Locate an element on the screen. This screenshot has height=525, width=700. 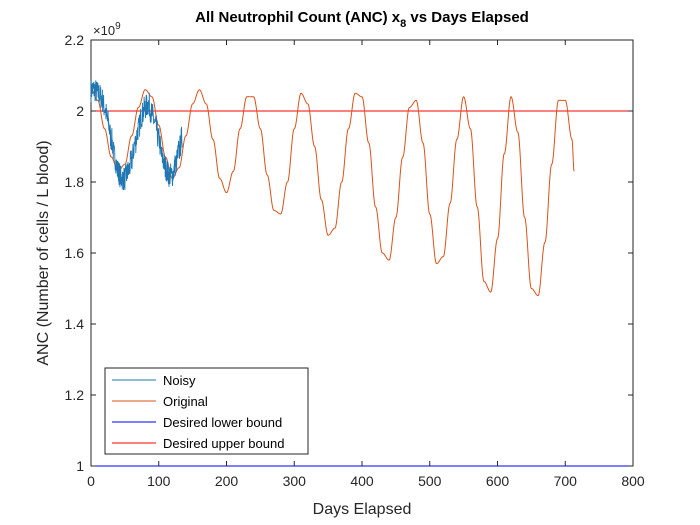
x-tick-label: 100 is located at coordinates (159, 481).